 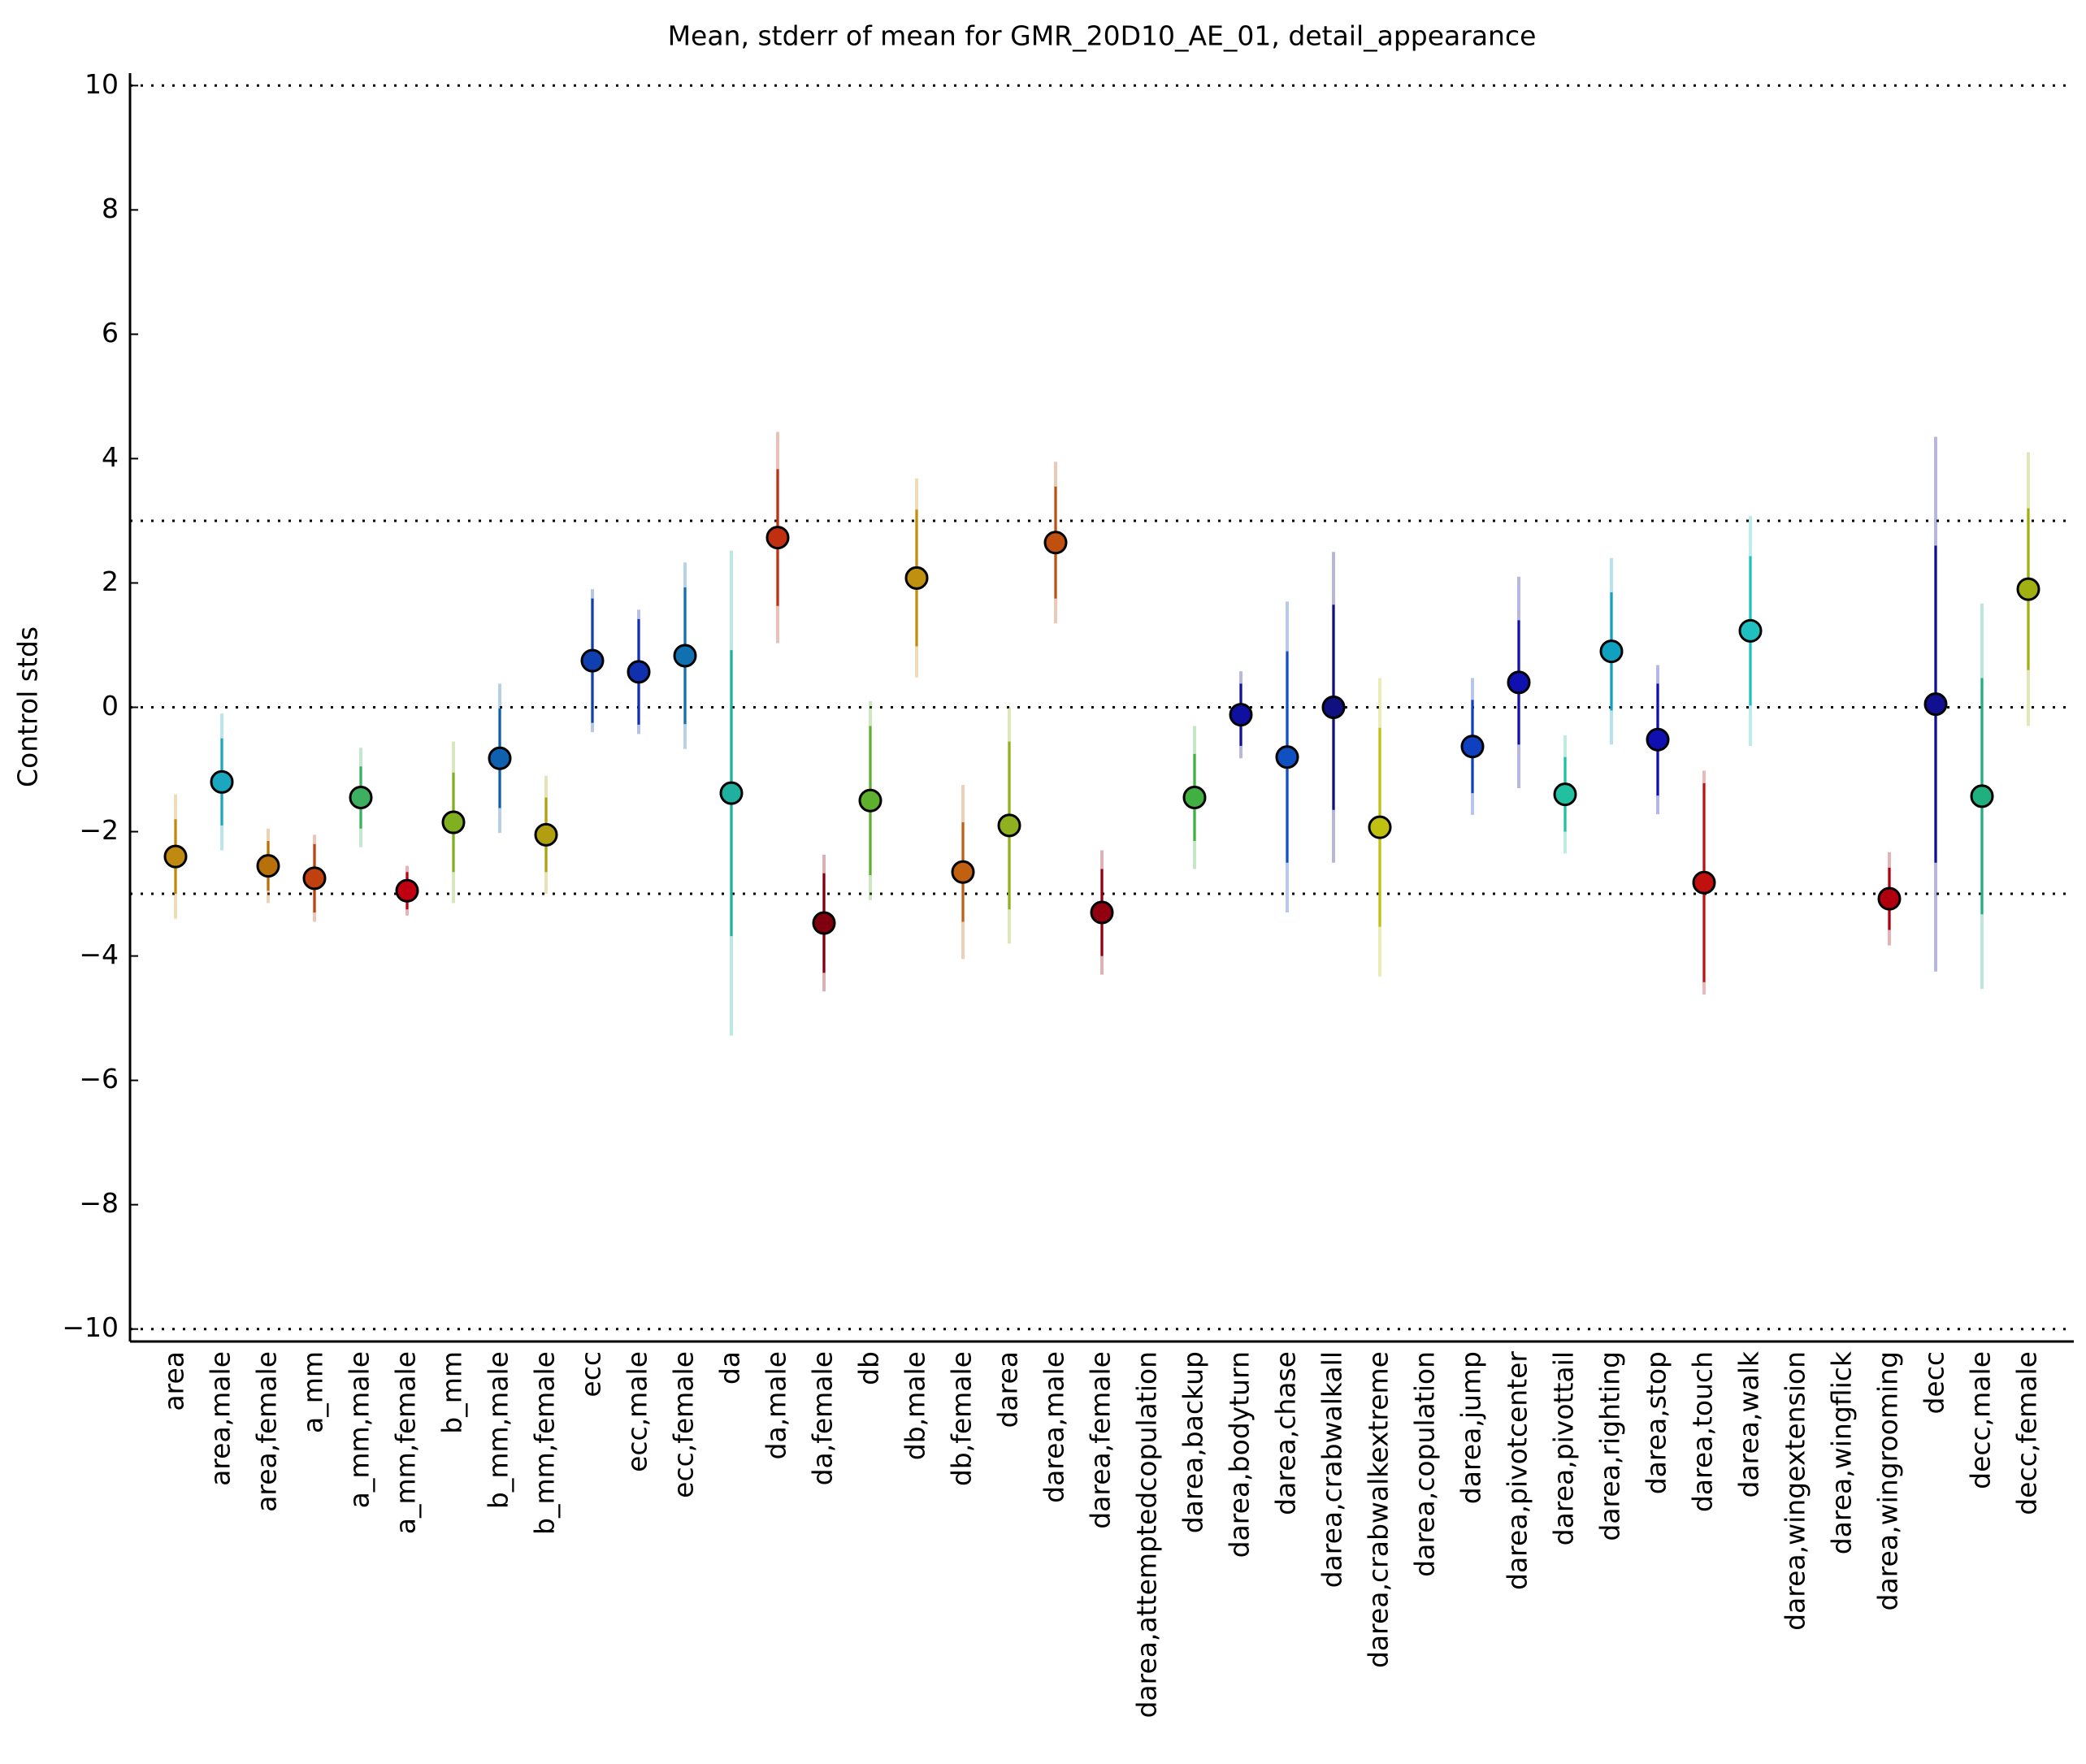 What do you see at coordinates (1054, 1427) in the screenshot?
I see `x-tick-label: darea,male` at bounding box center [1054, 1427].